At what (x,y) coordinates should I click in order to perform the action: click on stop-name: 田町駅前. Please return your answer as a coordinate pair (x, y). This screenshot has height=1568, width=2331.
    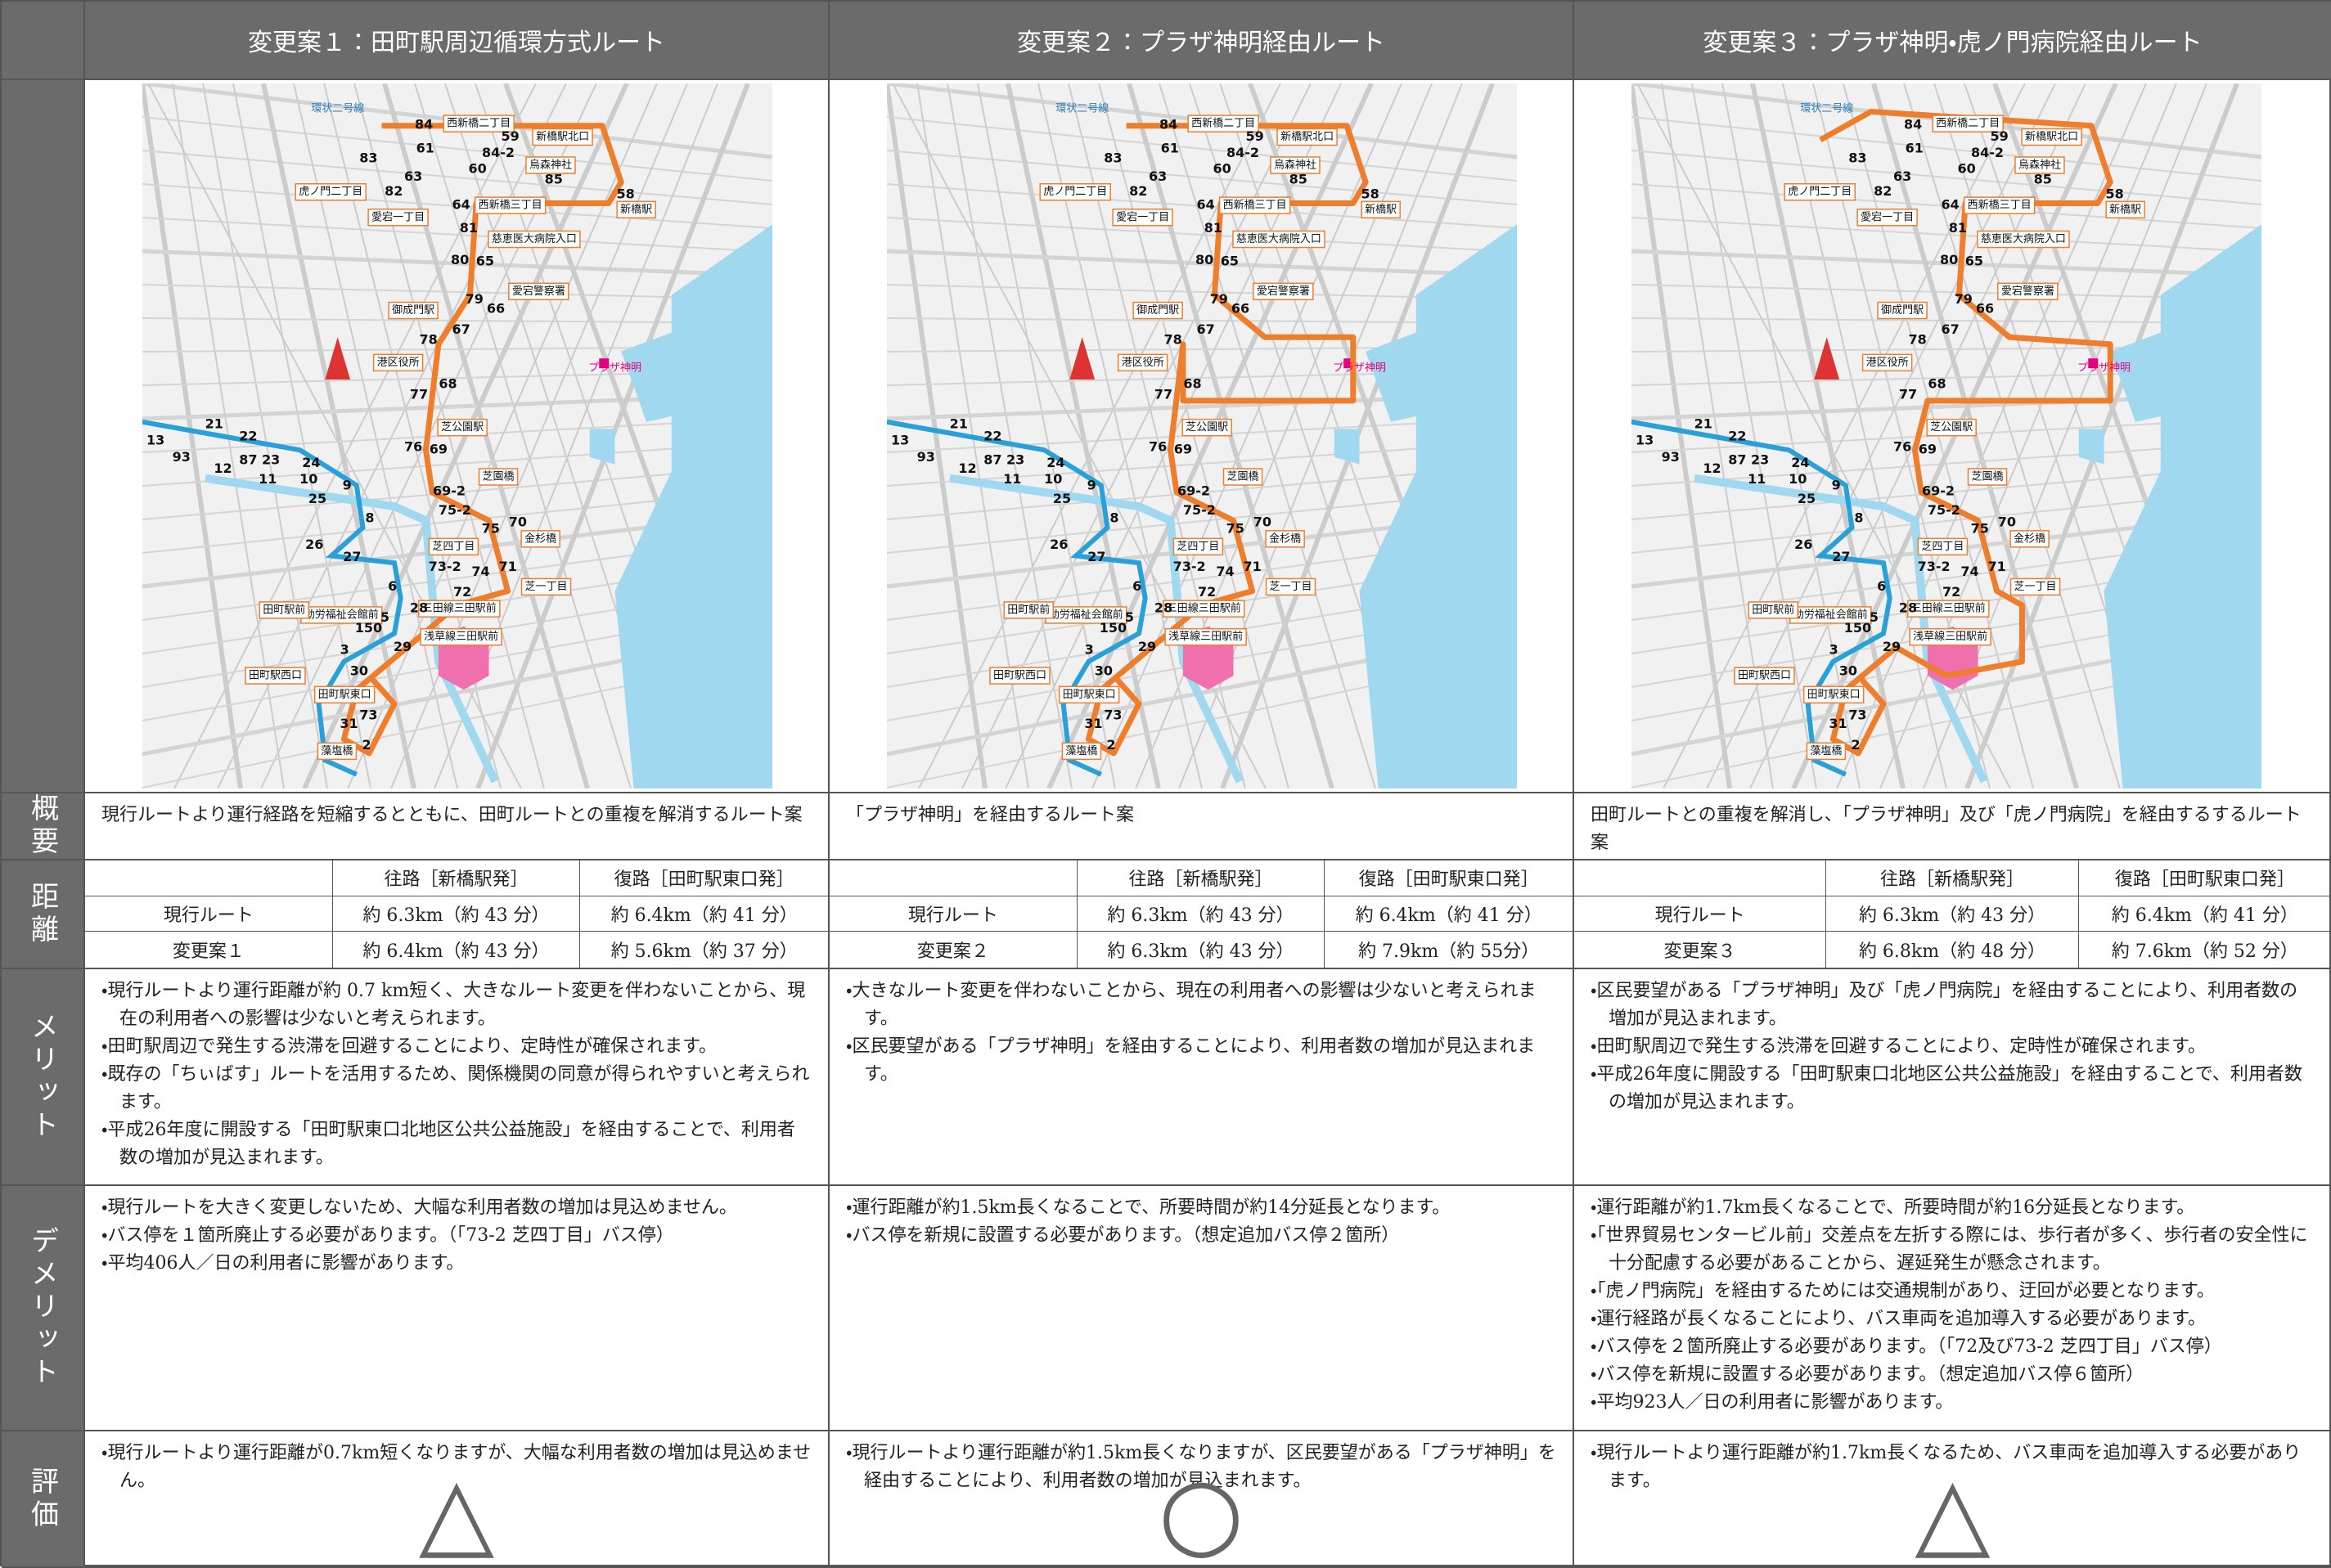
    Looking at the image, I should click on (1029, 609).